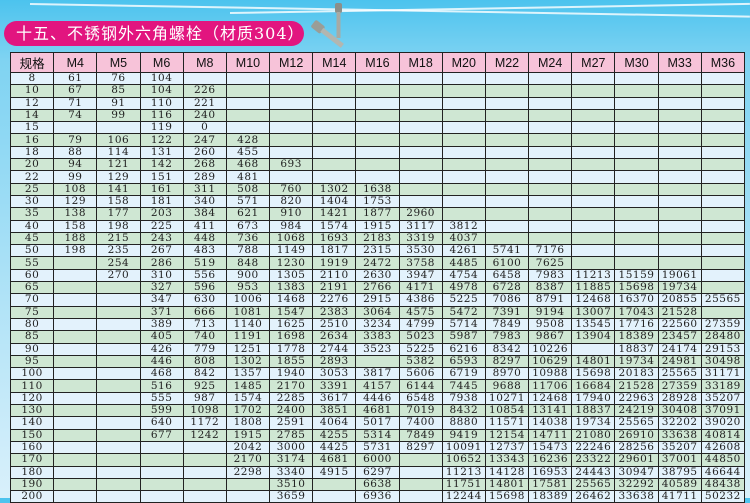 The width and height of the screenshot is (750, 503). What do you see at coordinates (204, 337) in the screenshot?
I see `weight-cell: 740` at bounding box center [204, 337].